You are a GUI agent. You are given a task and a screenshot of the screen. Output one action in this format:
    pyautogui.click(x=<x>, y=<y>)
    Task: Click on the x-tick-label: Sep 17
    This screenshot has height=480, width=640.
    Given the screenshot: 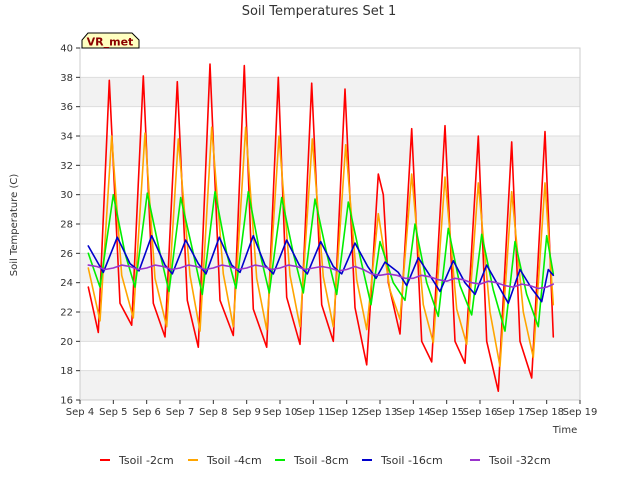 What is the action you would take?
    pyautogui.click(x=513, y=412)
    